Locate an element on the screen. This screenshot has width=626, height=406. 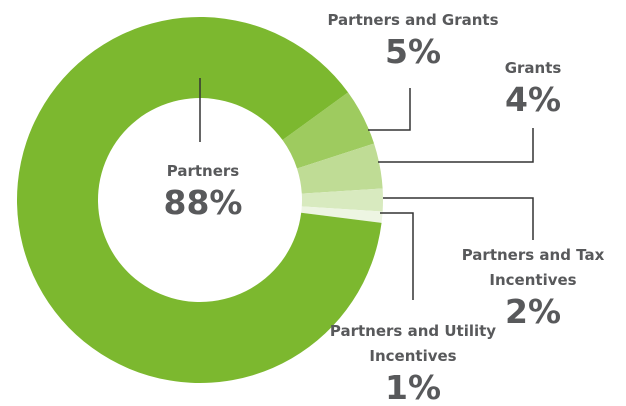
slice-label: Partners 88% is located at coordinates (203, 190).